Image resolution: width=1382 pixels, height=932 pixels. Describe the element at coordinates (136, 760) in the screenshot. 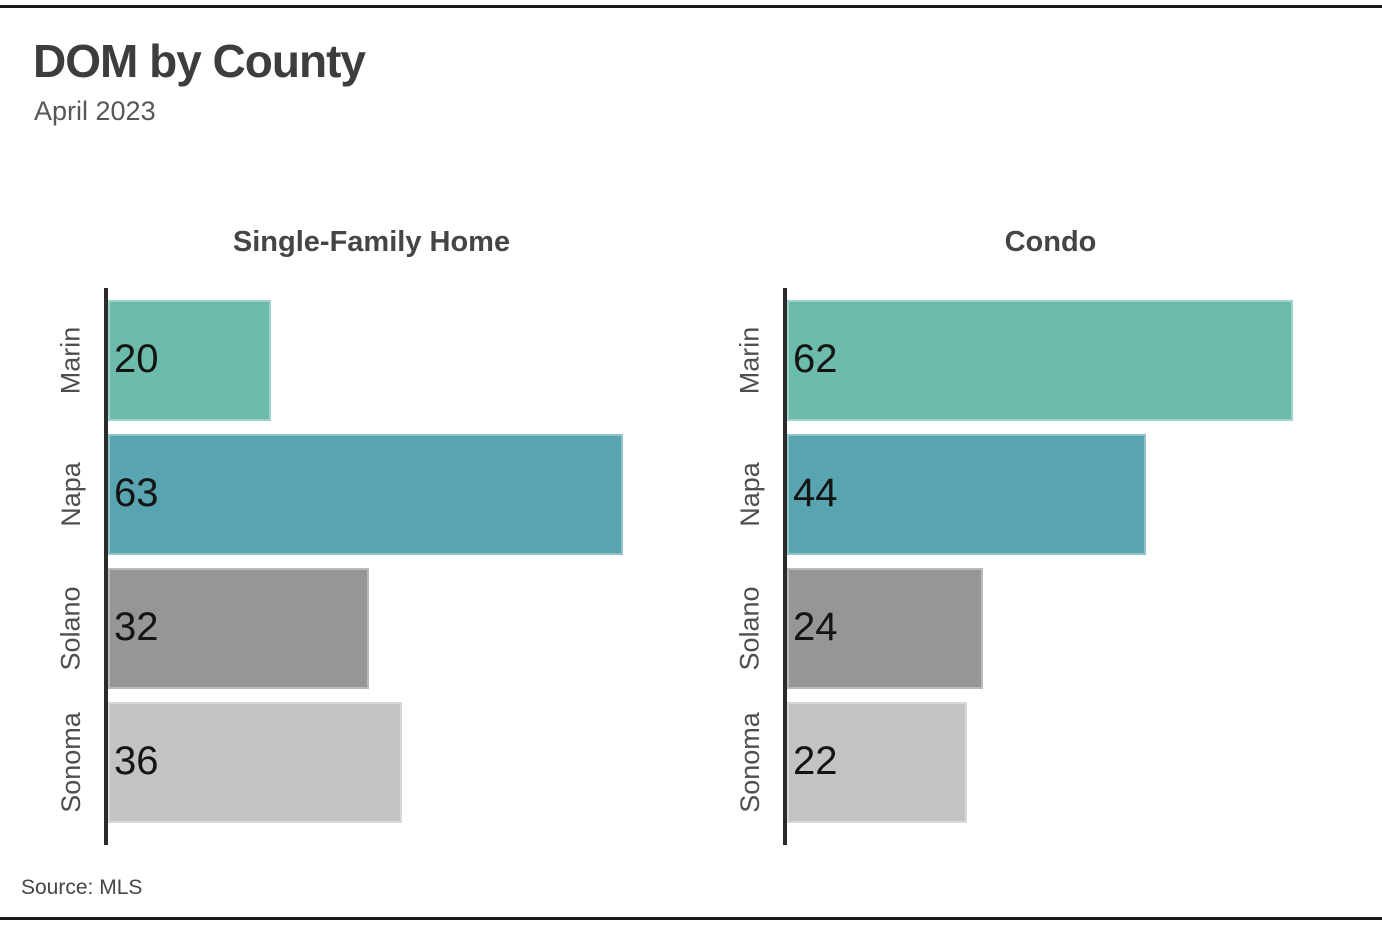

I see `value-label: 36` at that location.